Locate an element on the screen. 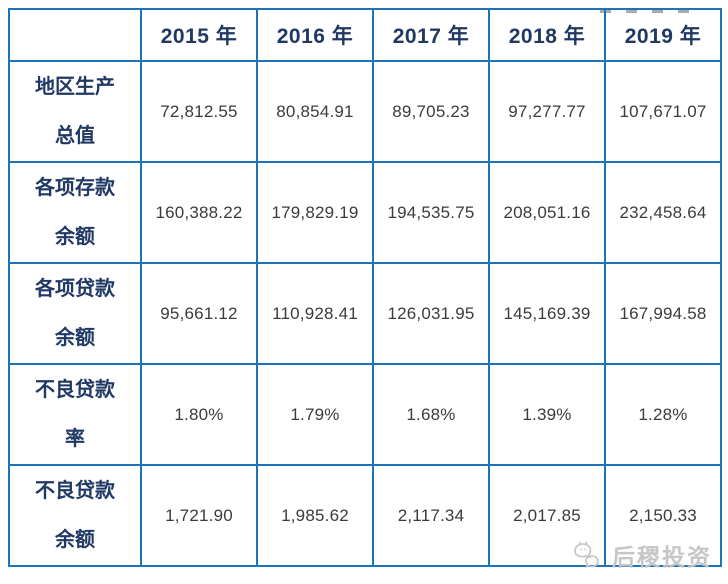  table-cell: 232,458.64 is located at coordinates (663, 212).